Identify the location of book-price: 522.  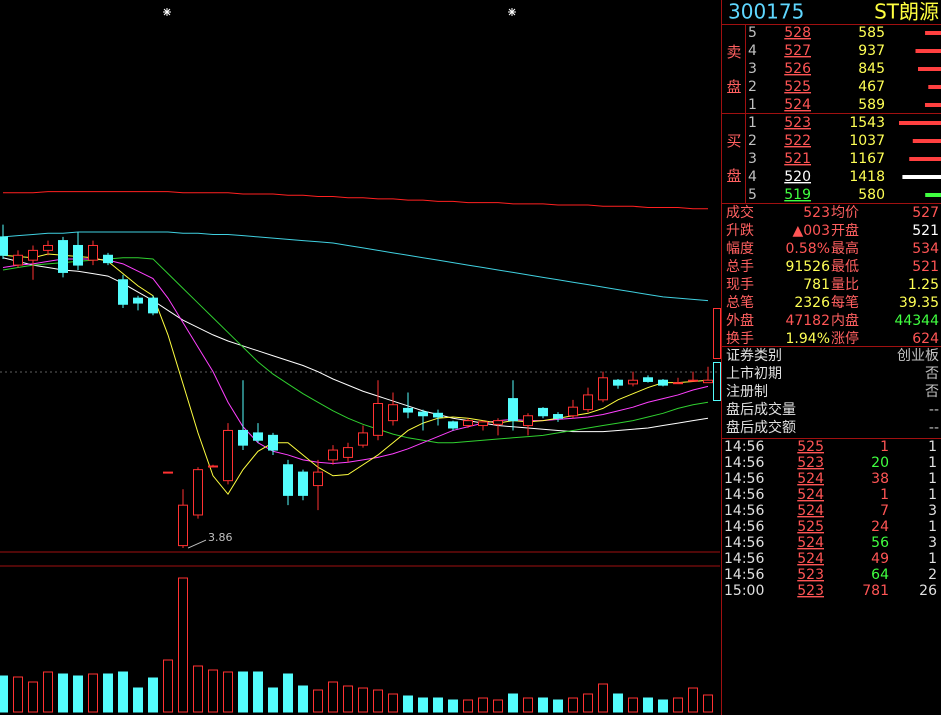
(797, 141).